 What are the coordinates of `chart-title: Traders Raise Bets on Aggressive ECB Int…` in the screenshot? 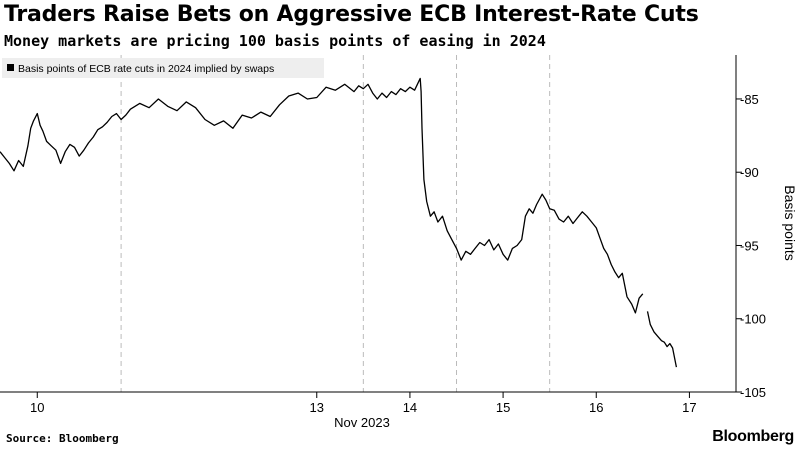 It's located at (351, 14).